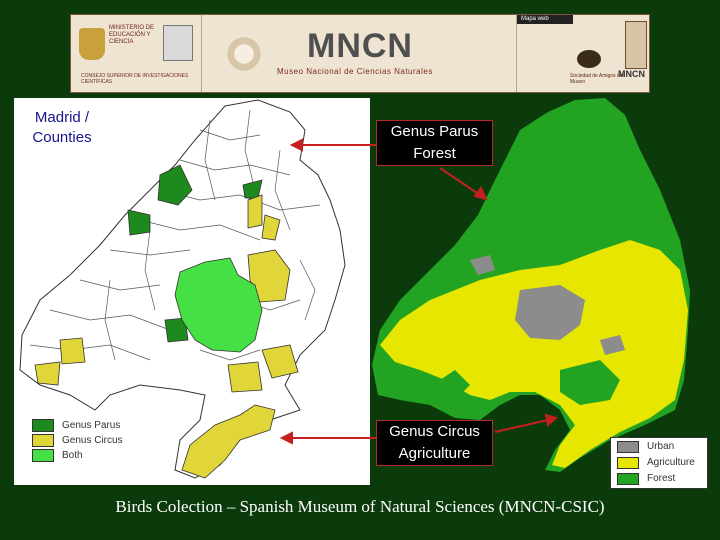 The image size is (720, 540). Describe the element at coordinates (434, 453) in the screenshot. I see `circus-habitat: Agriculture` at that location.